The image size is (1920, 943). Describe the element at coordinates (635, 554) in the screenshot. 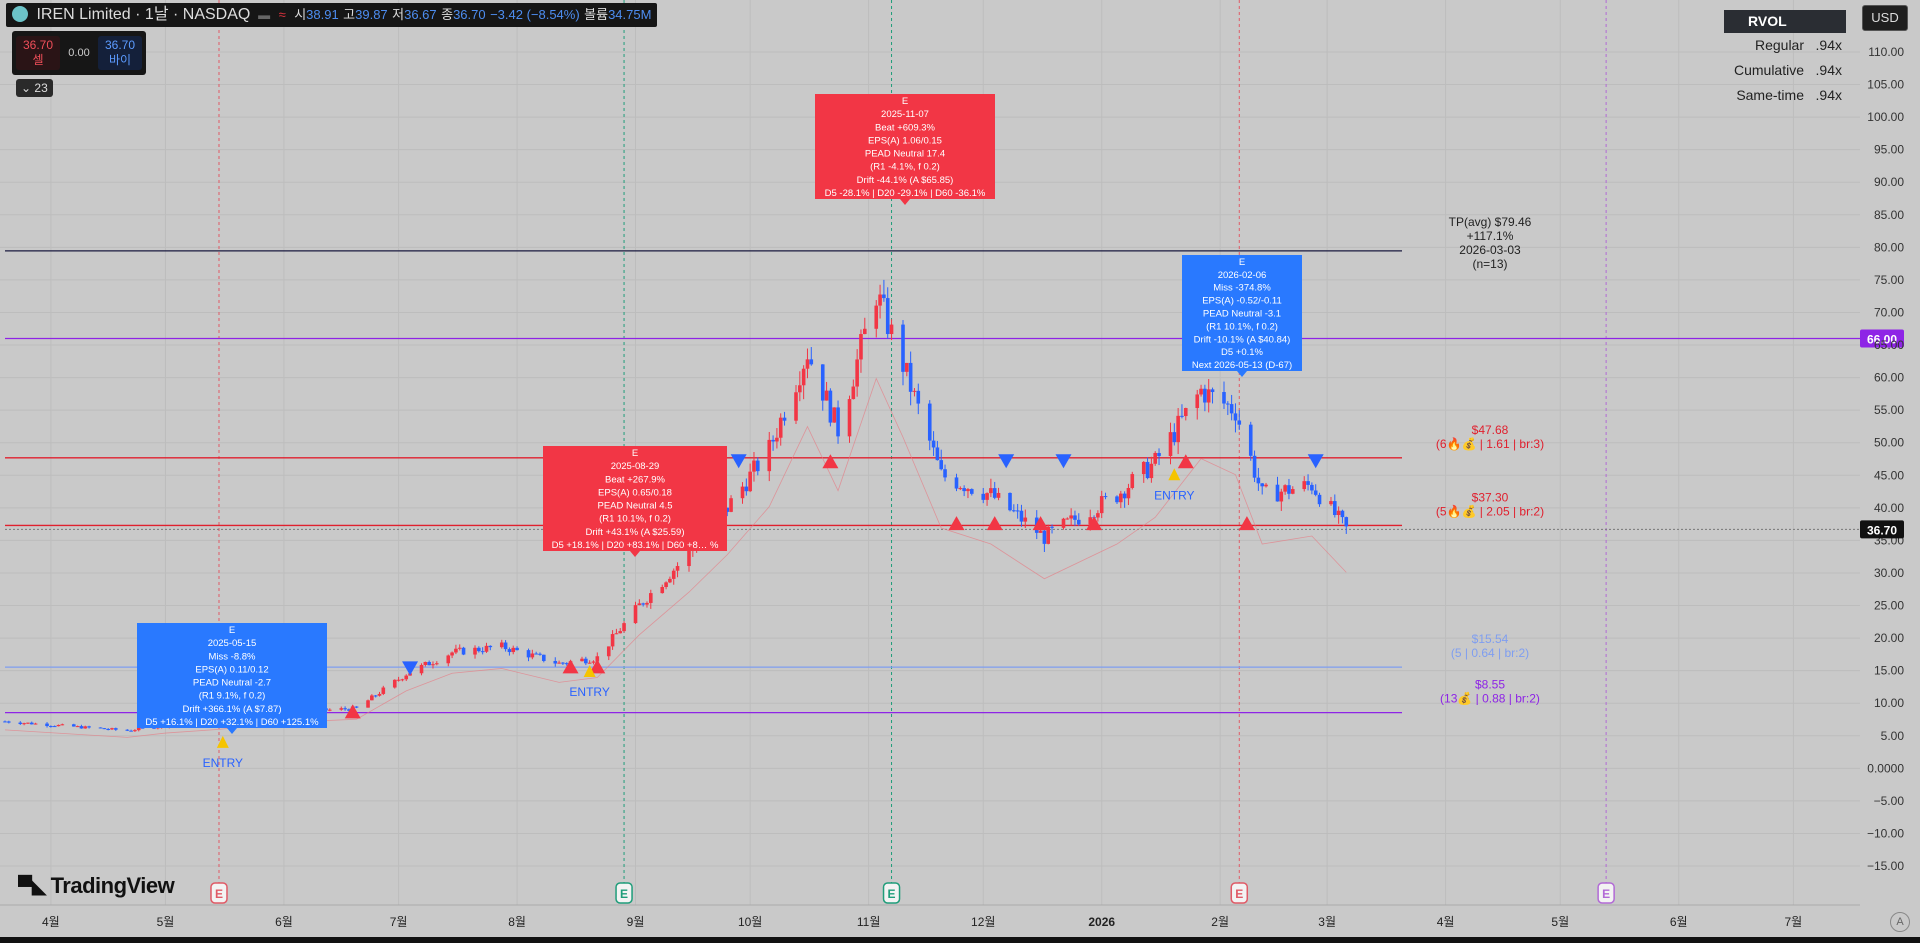

I see `earnings-box-pointer` at that location.